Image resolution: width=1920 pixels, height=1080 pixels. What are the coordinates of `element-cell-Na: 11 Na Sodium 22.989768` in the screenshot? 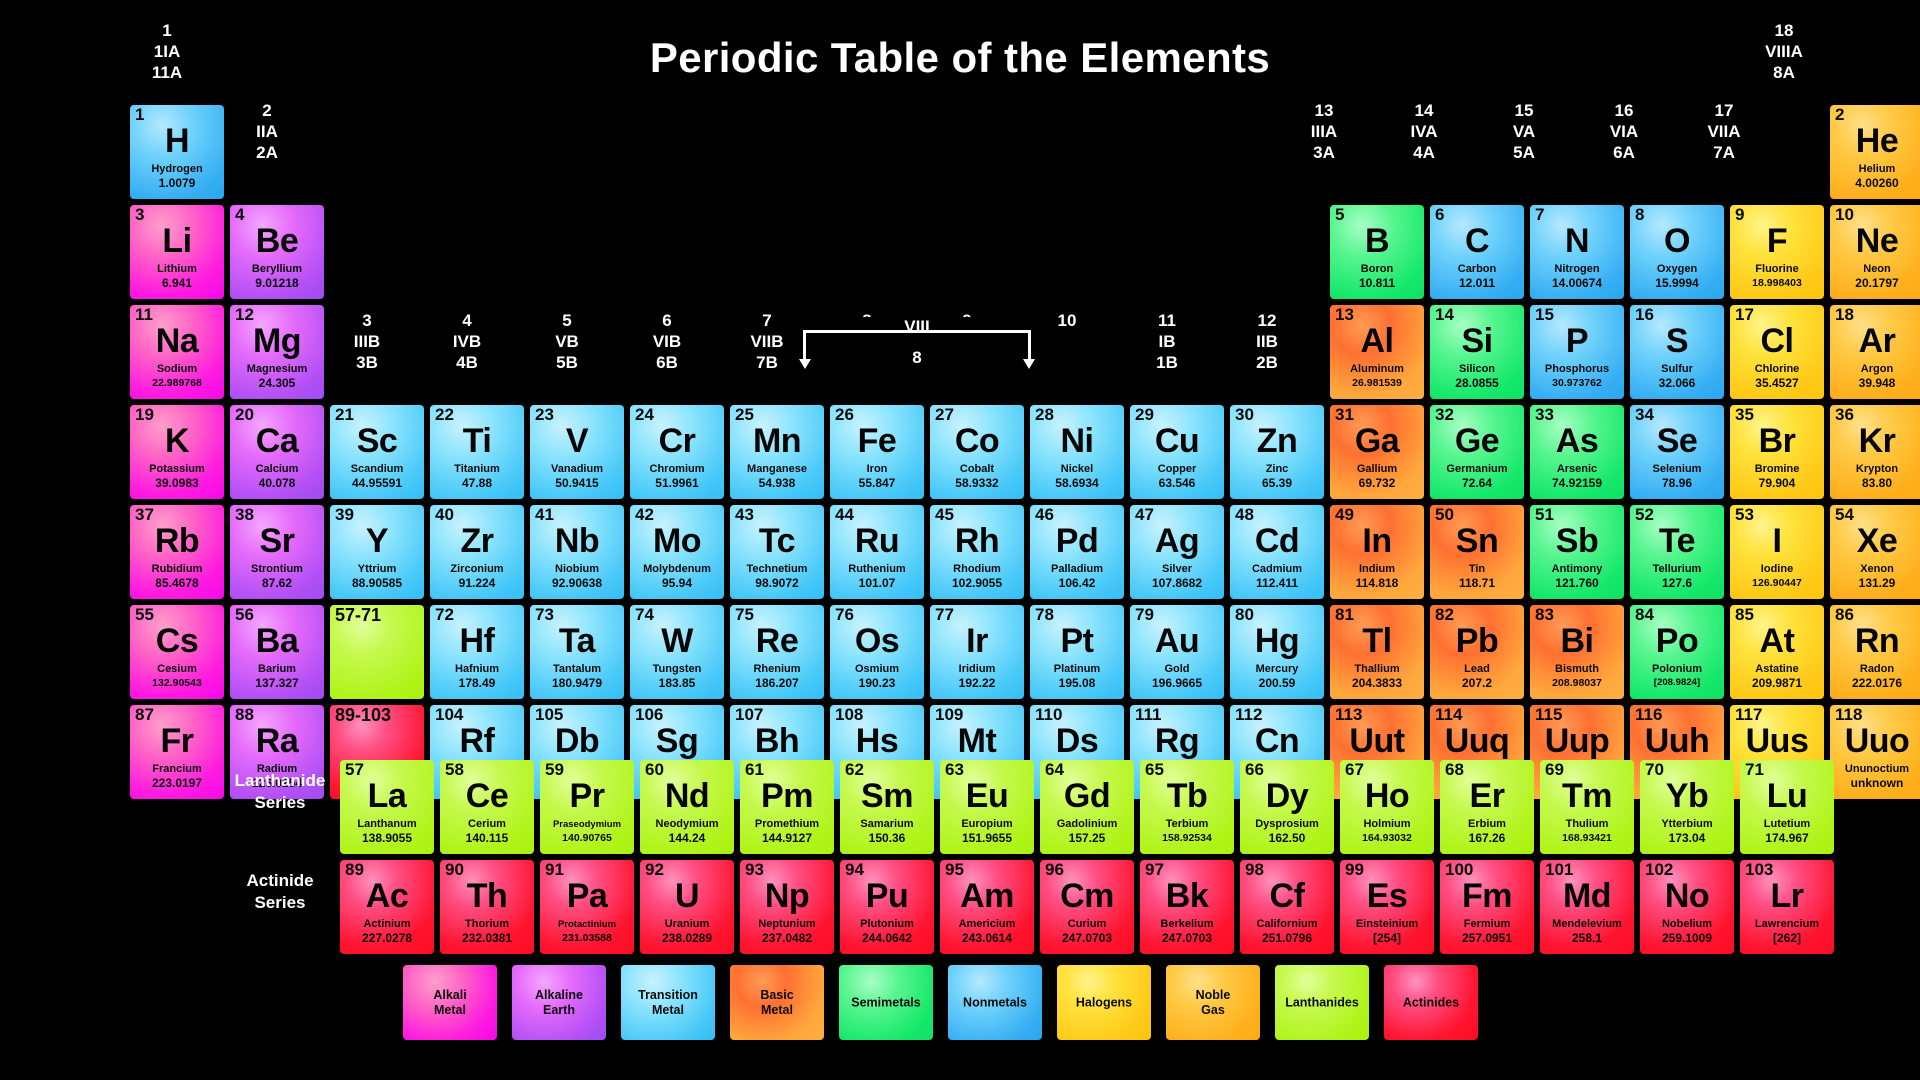 It's located at (177, 352).